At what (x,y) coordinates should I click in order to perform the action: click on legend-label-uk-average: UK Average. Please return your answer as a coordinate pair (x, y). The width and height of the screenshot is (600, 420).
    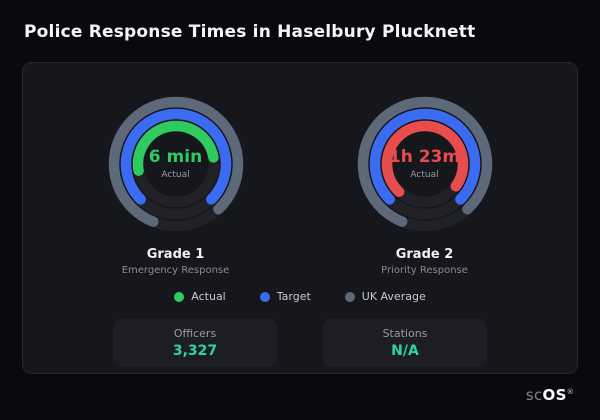
    Looking at the image, I should click on (393, 296).